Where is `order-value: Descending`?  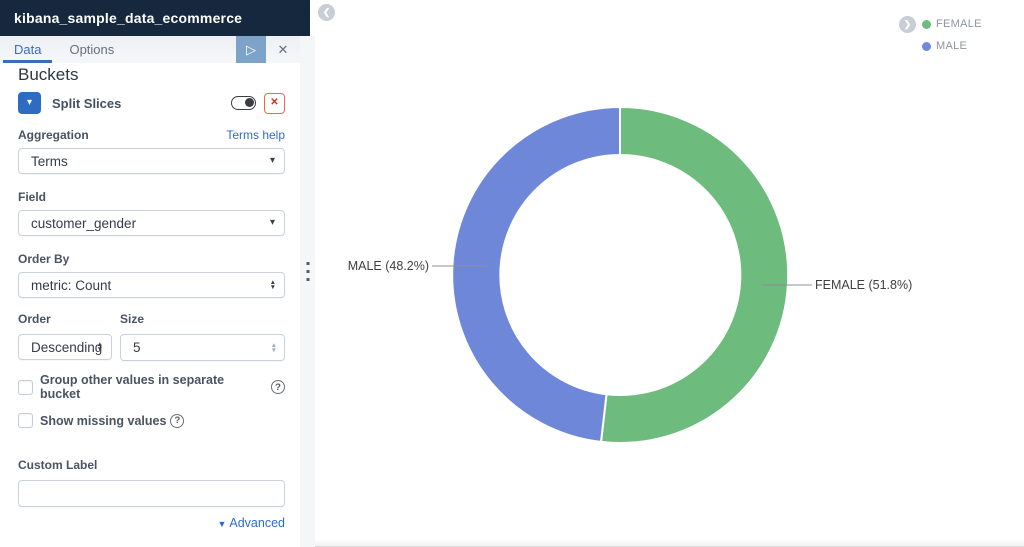
order-value: Descending is located at coordinates (67, 347).